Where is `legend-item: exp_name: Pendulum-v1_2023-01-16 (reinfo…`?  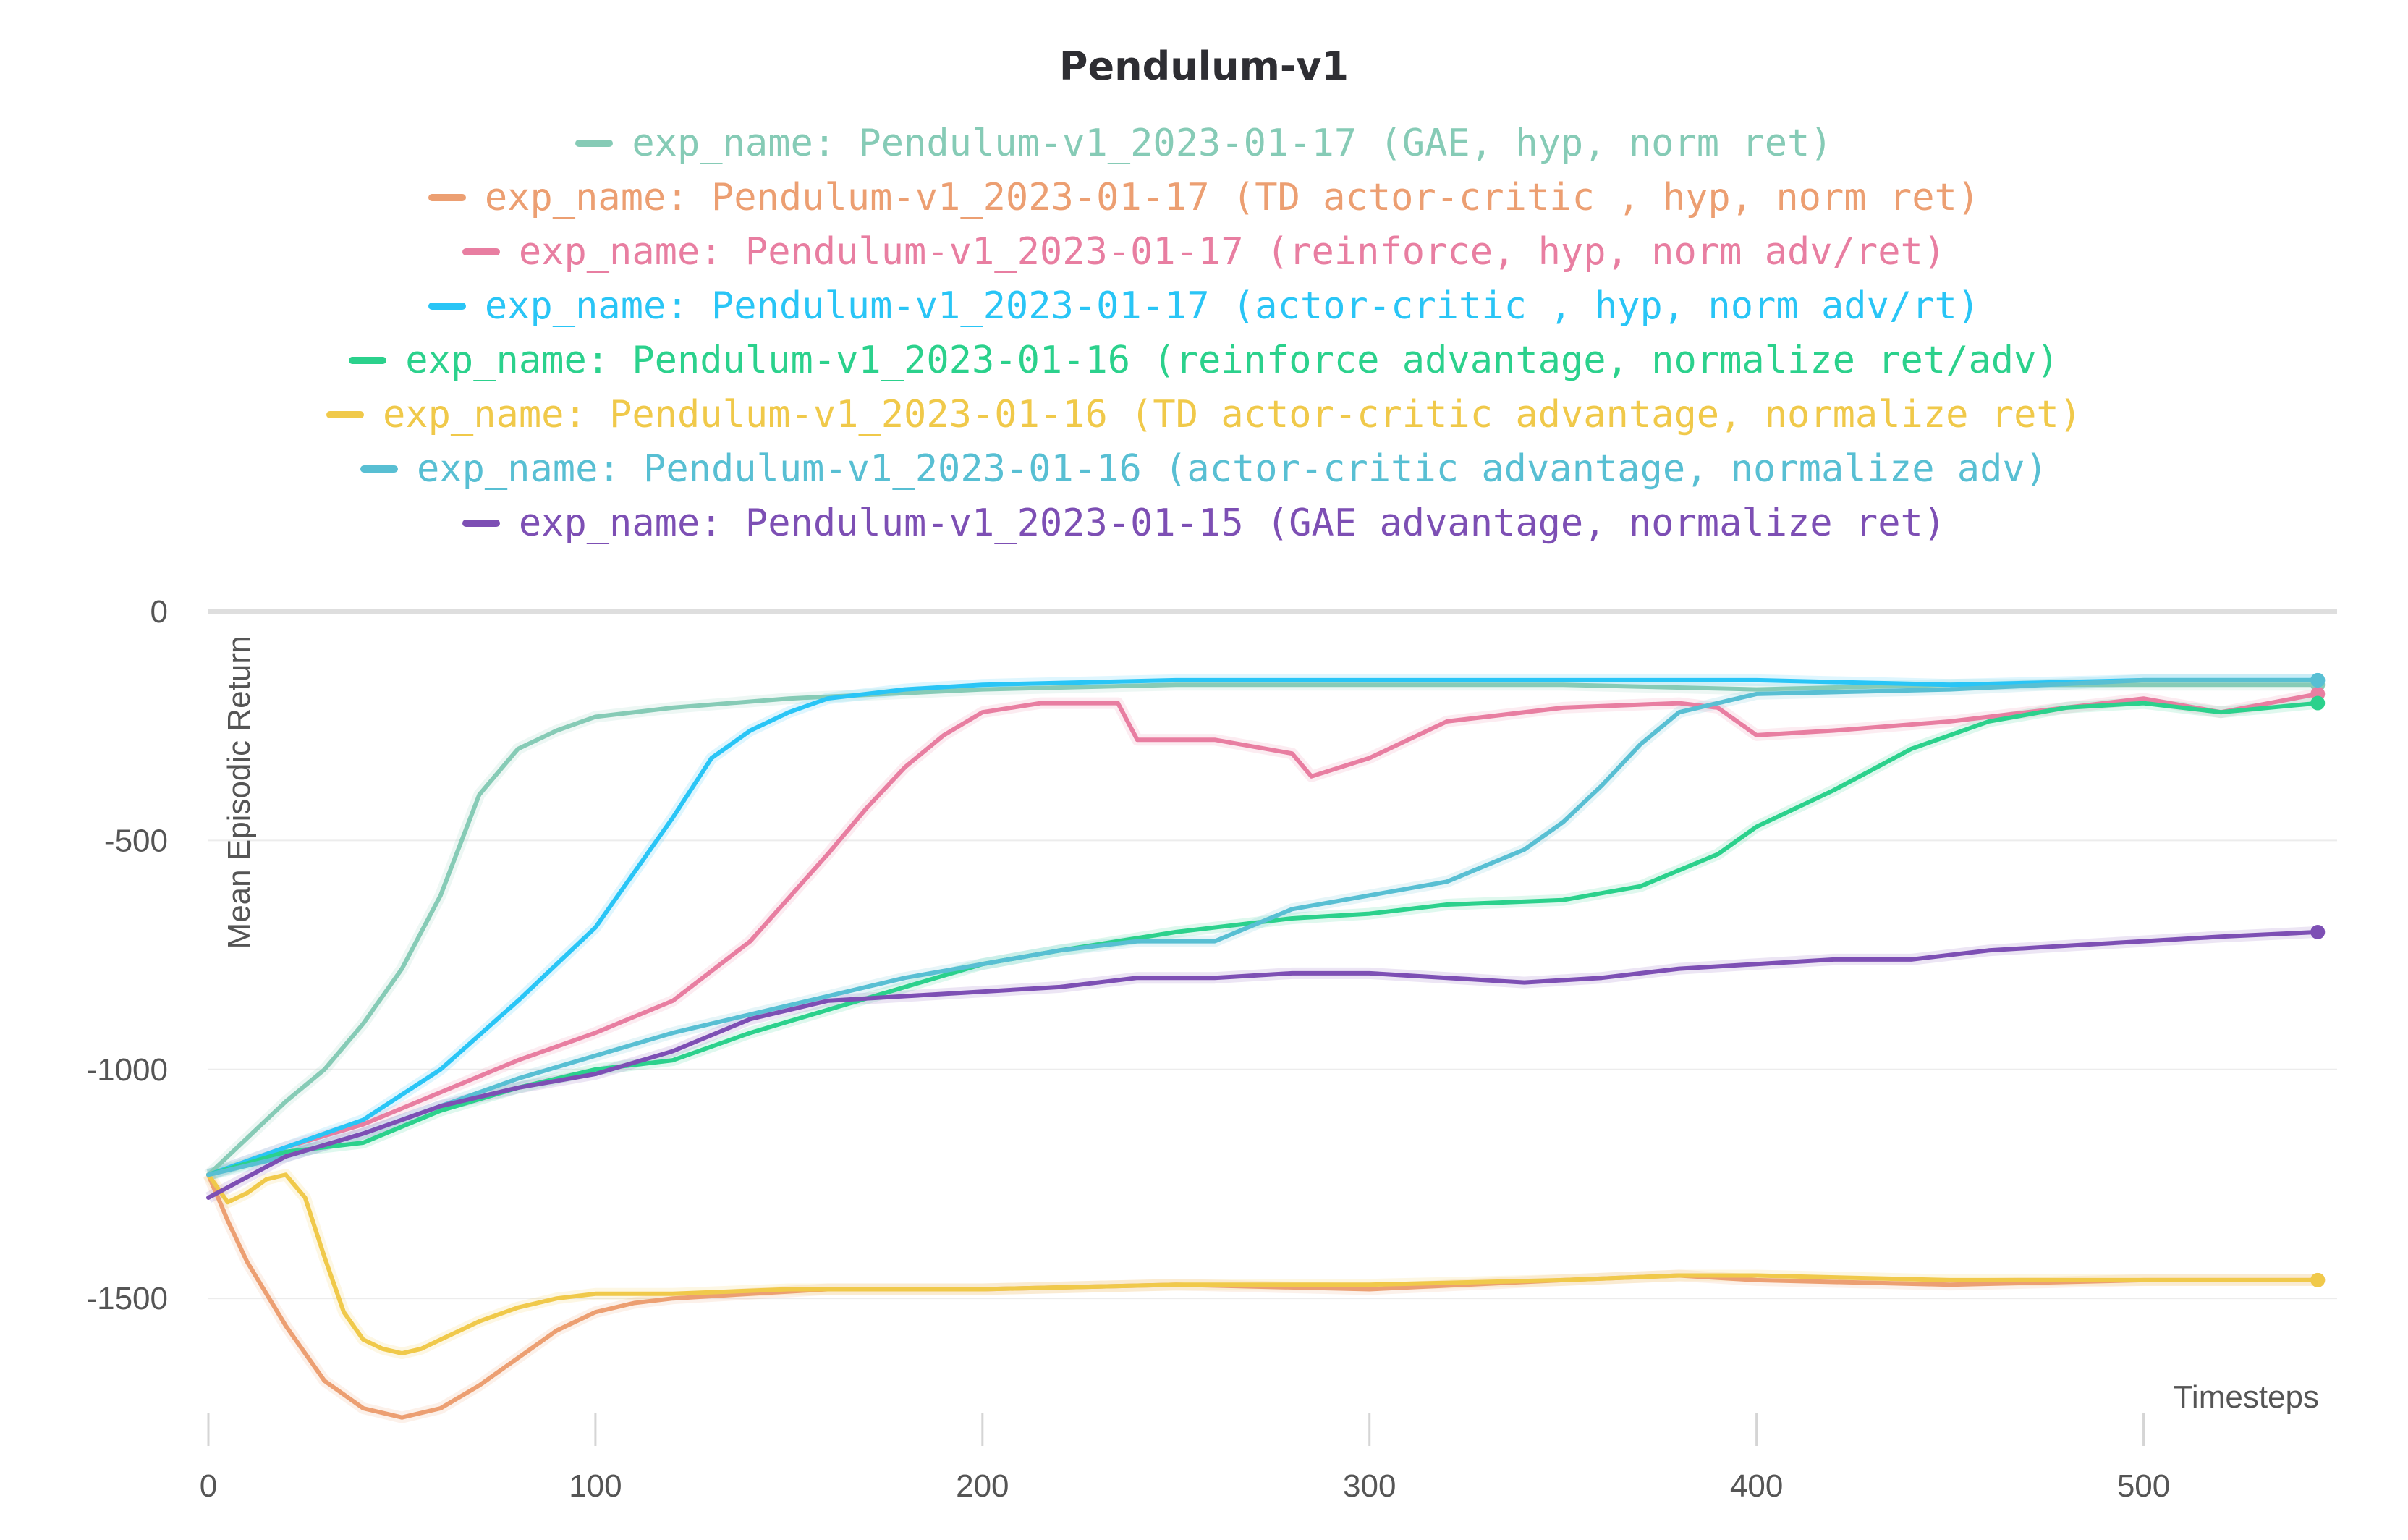 legend-item: exp_name: Pendulum-v1_2023-01-16 (reinfo… is located at coordinates (1204, 360).